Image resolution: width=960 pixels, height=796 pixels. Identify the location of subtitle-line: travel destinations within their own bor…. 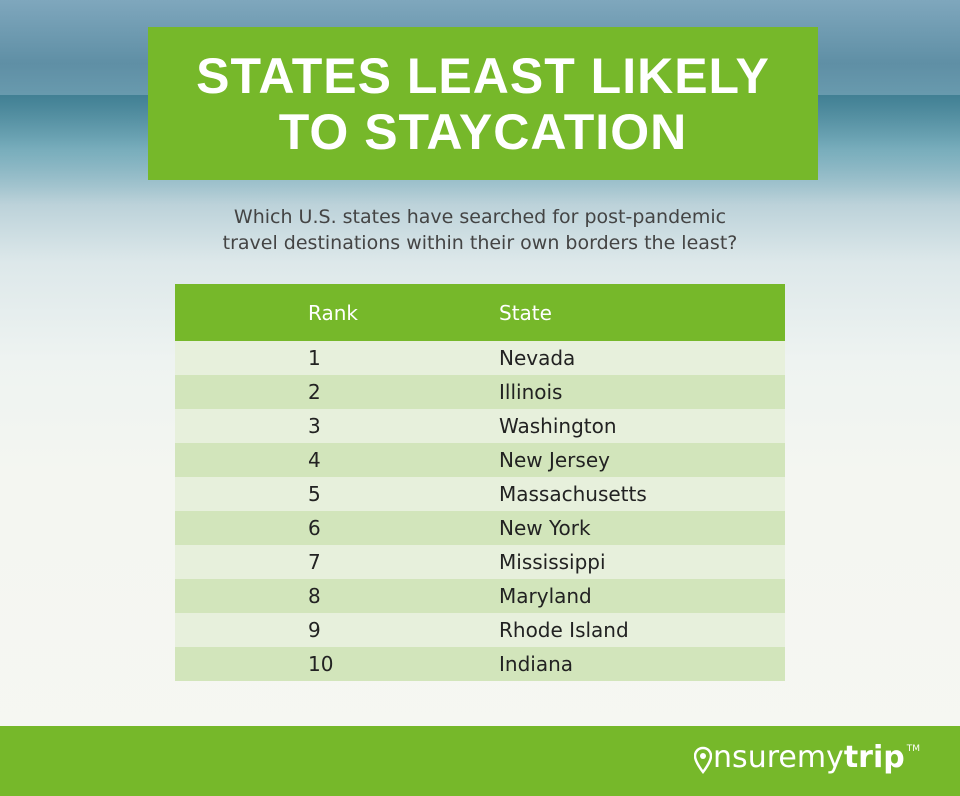
(480, 243).